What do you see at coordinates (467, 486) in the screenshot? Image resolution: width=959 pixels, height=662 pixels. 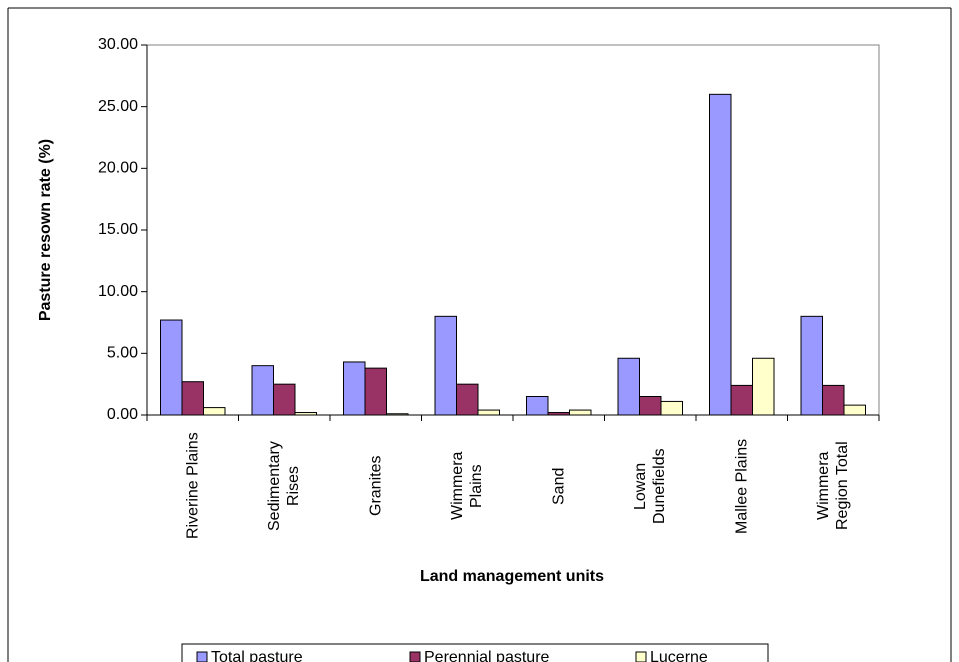 I see `x-tick-label: Wimmera Plains` at bounding box center [467, 486].